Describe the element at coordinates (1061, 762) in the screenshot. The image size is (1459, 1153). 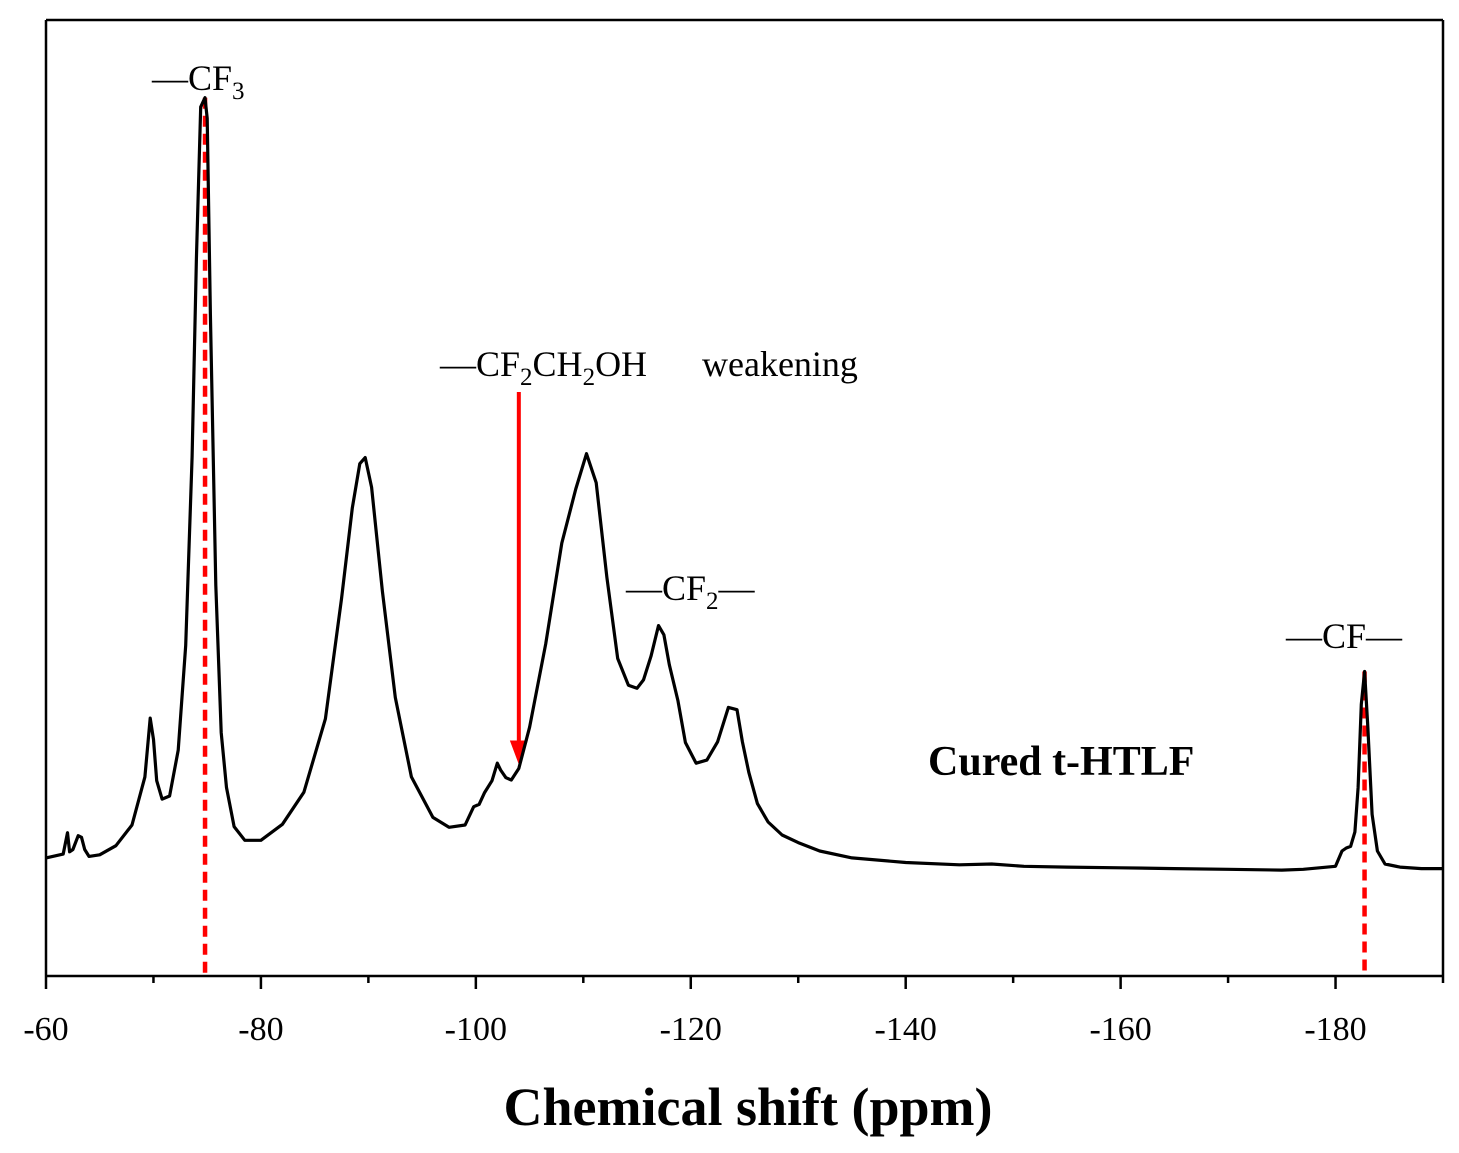
I see `sample-label: Cured t-HTLF` at that location.